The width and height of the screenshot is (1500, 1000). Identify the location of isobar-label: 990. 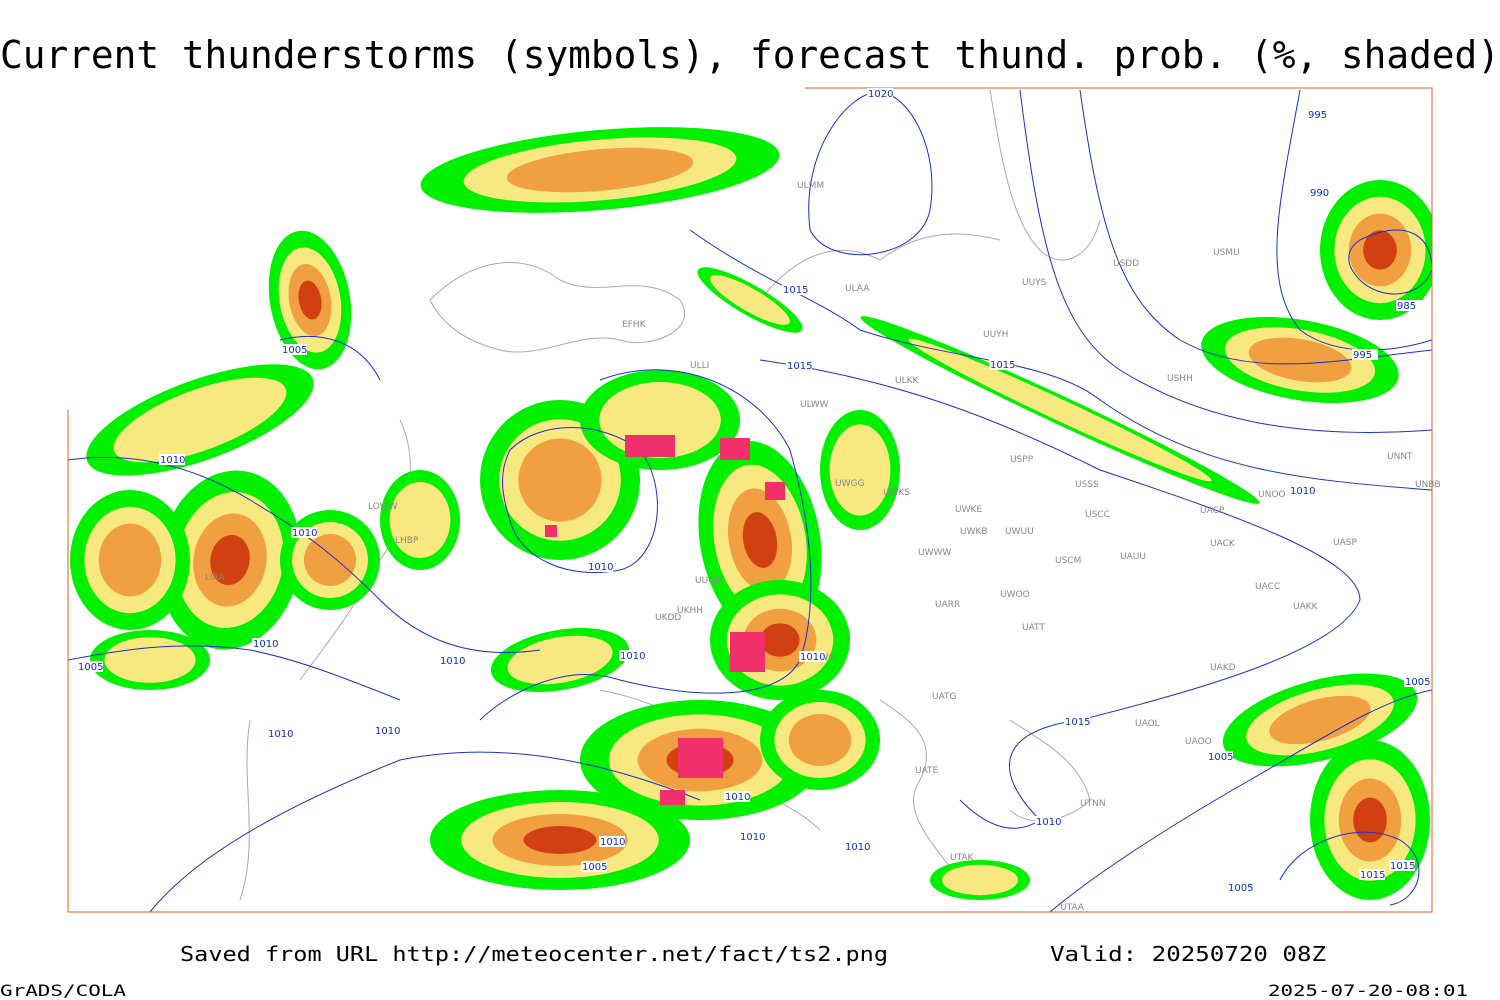
(1319, 193).